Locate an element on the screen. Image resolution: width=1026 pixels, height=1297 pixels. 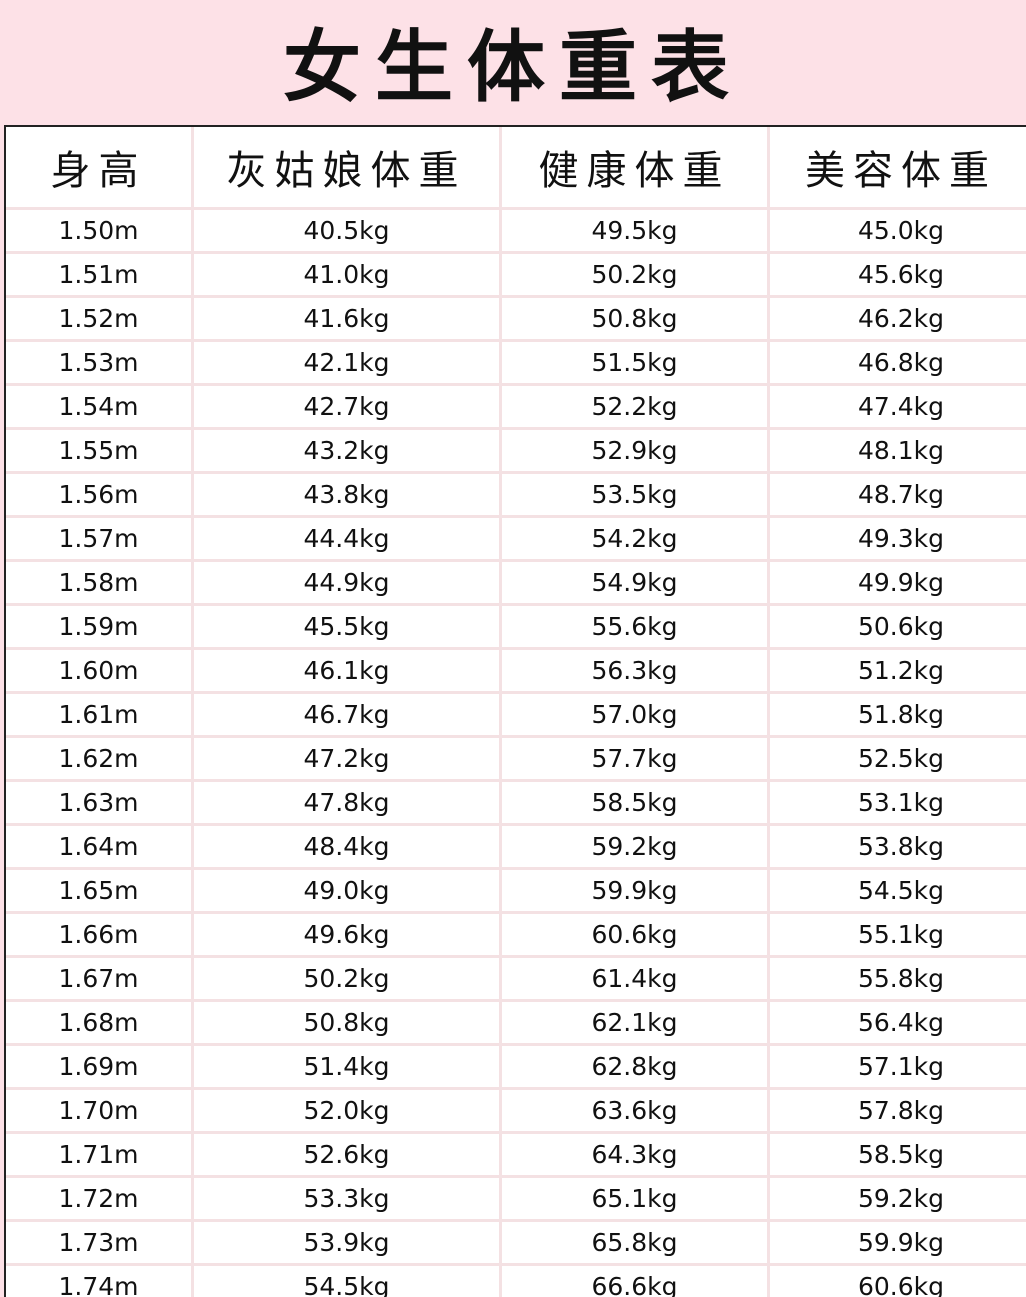
beauty-weight-cell: 51.2kg is located at coordinates (900, 670).